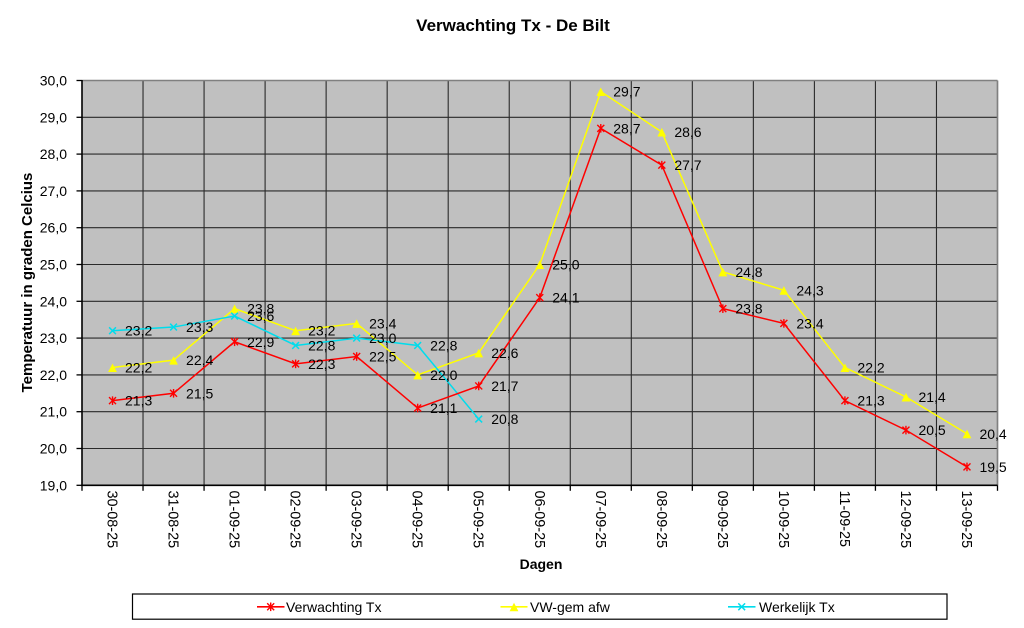 The height and width of the screenshot is (628, 1024). Describe the element at coordinates (234, 520) in the screenshot. I see `svg-text: 01-09-25` at that location.